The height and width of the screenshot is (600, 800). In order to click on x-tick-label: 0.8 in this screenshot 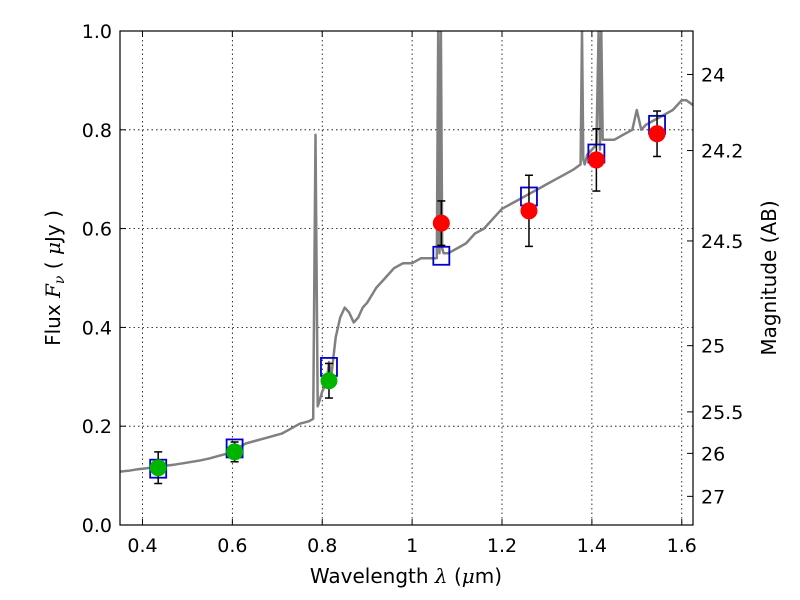, I will do `click(322, 546)`.